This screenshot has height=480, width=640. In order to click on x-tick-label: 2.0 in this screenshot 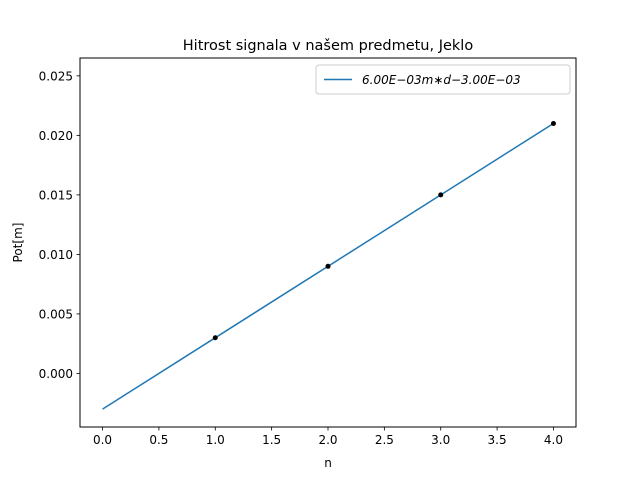, I will do `click(327, 440)`.